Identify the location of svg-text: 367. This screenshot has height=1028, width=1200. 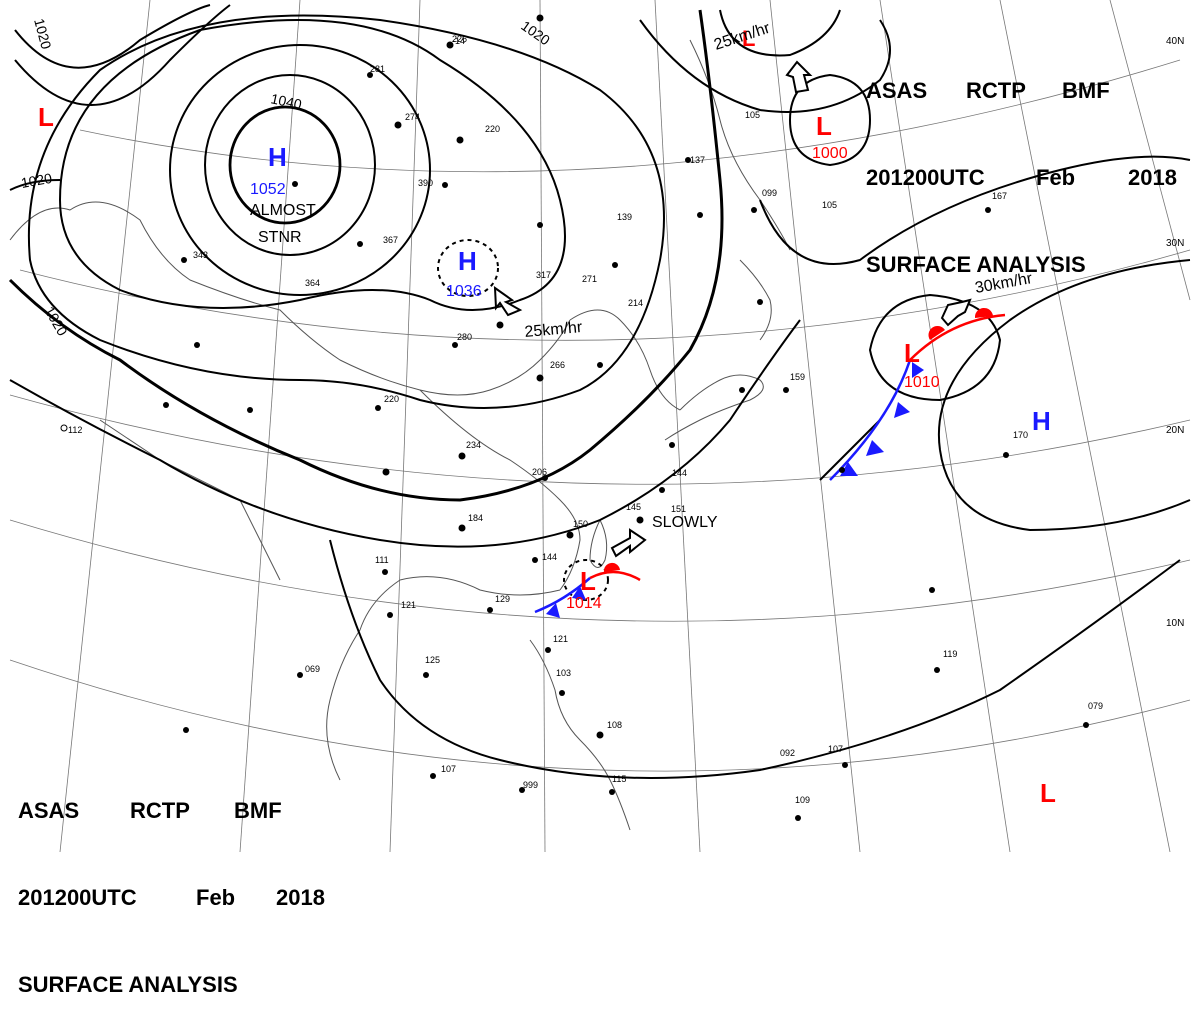
(390, 240).